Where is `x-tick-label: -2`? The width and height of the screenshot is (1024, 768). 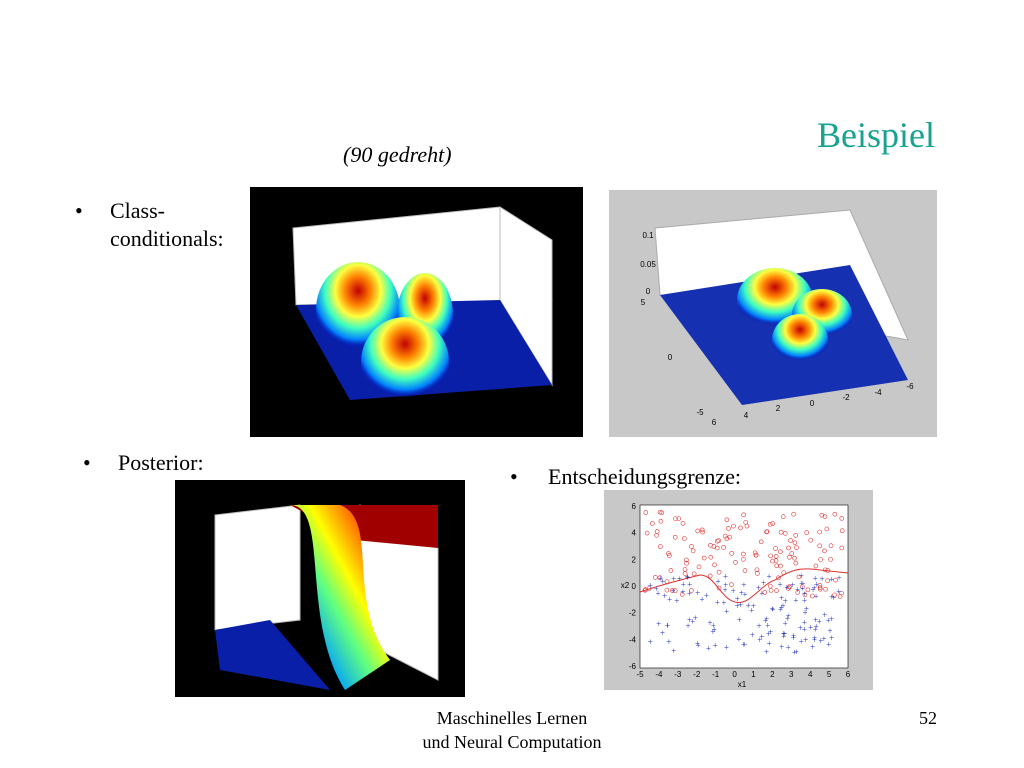
x-tick-label: -2 is located at coordinates (846, 397).